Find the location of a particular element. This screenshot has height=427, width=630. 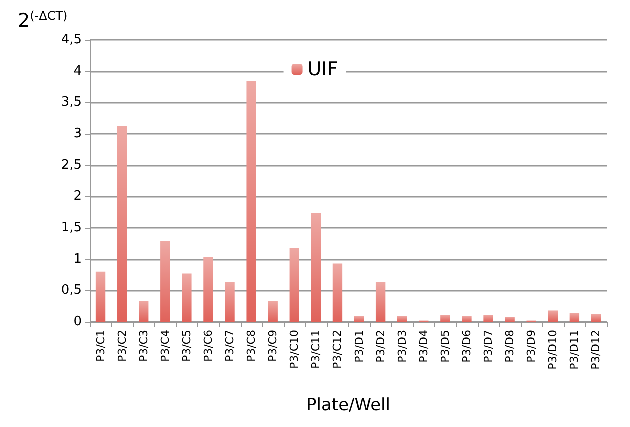

x-tick-label: P3/C6 is located at coordinates (208, 346).